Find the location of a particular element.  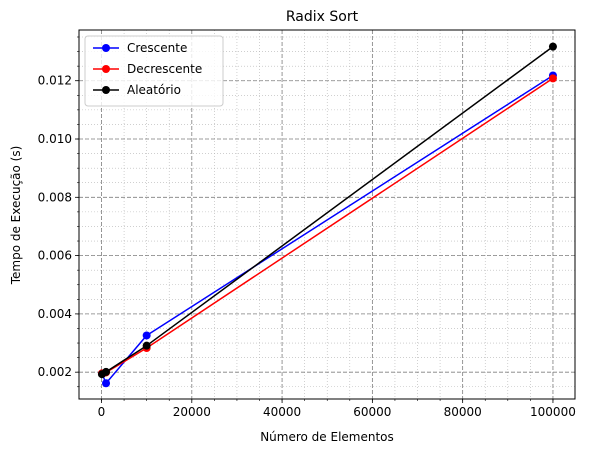

y-tick-label: 0.012 is located at coordinates (55, 81).